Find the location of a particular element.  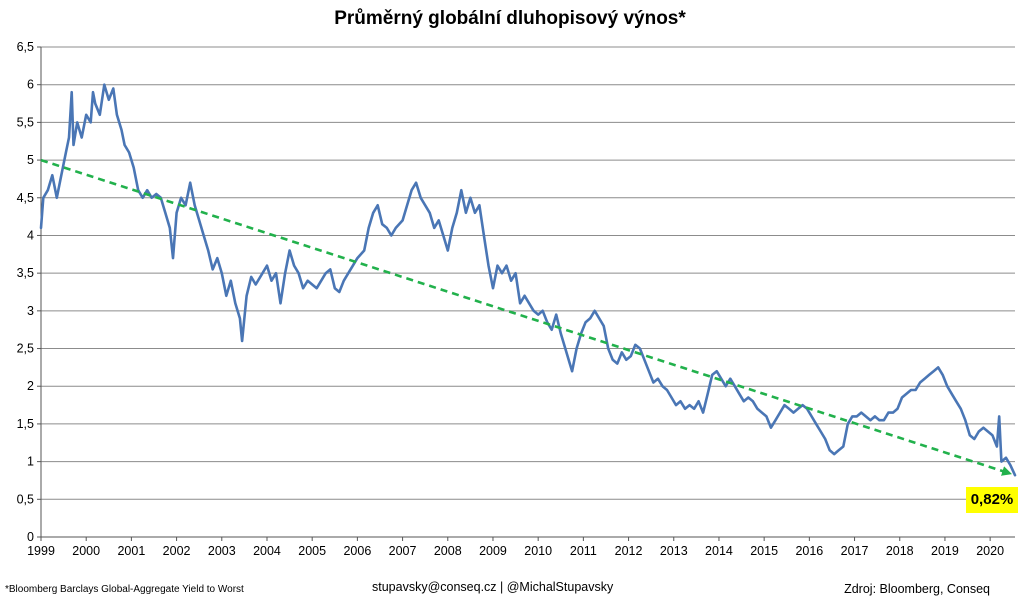

x-tick-label: 2004 is located at coordinates (267, 551).